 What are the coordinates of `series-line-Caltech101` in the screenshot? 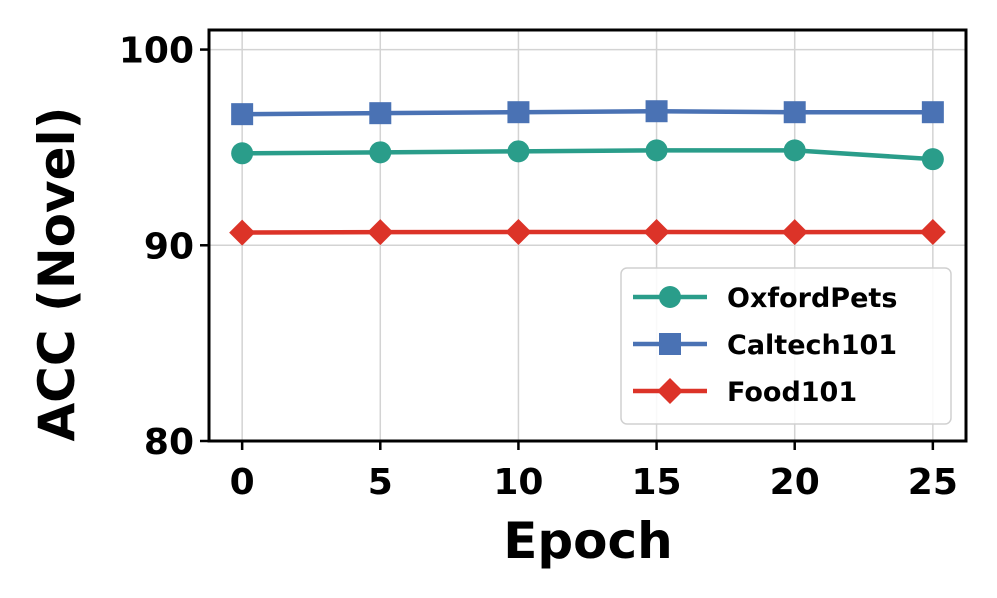 It's located at (587, 112).